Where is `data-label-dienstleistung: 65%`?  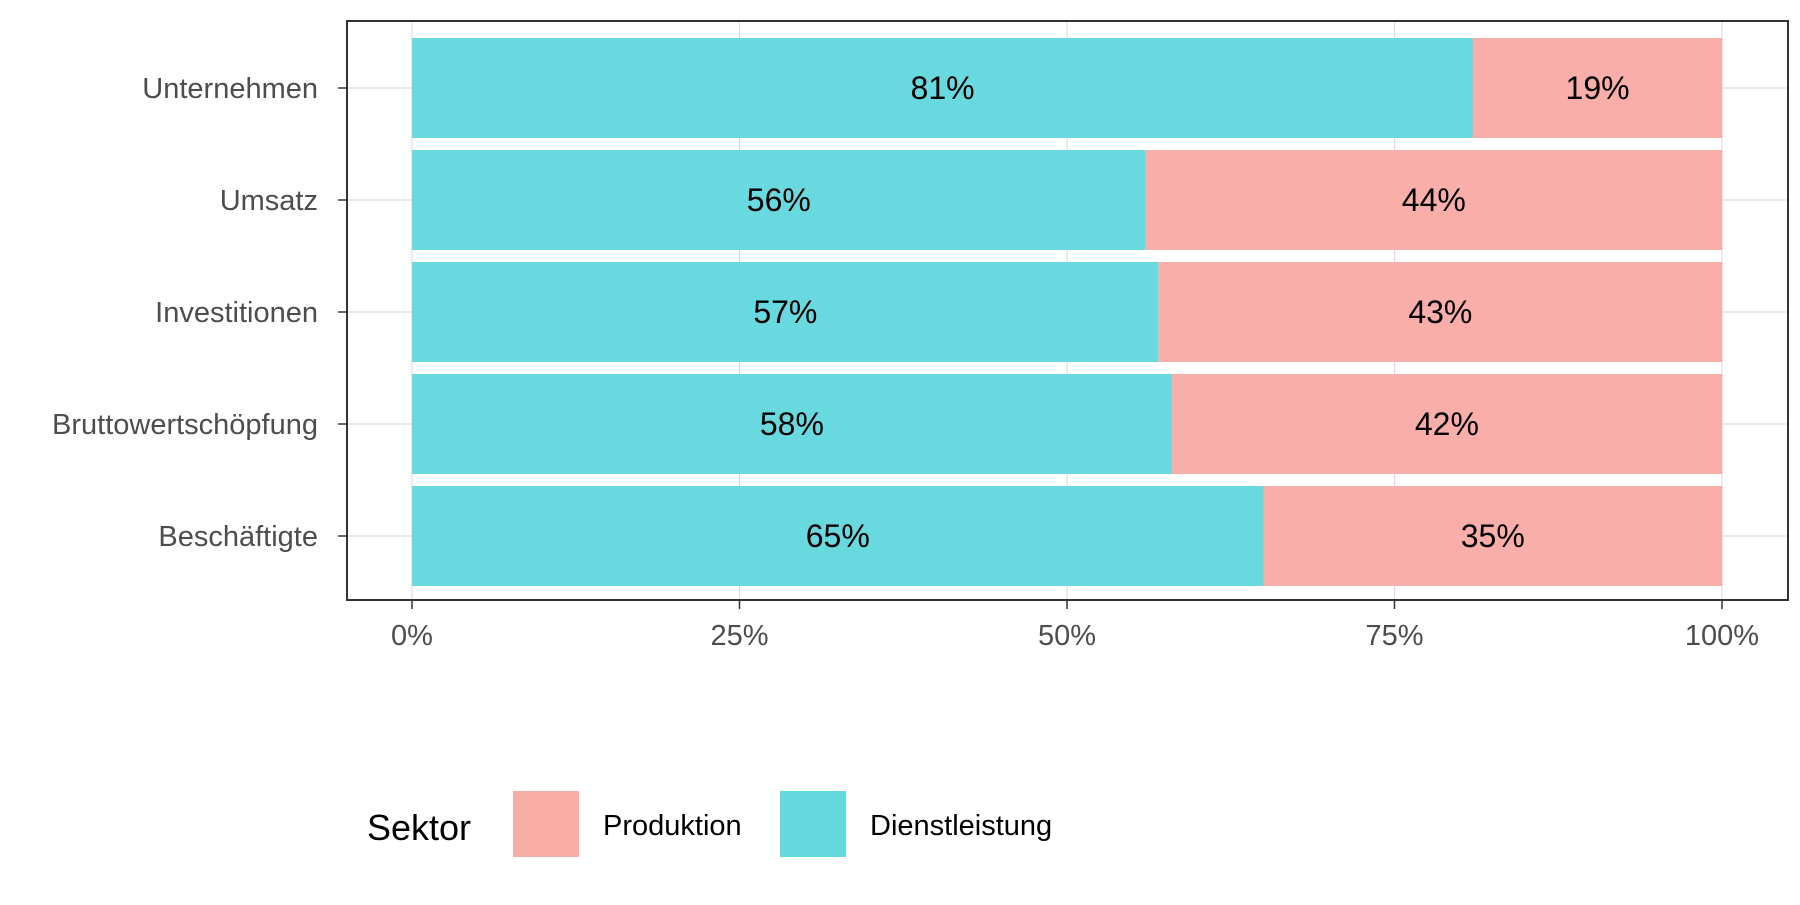
data-label-dienstleistung: 65% is located at coordinates (838, 536).